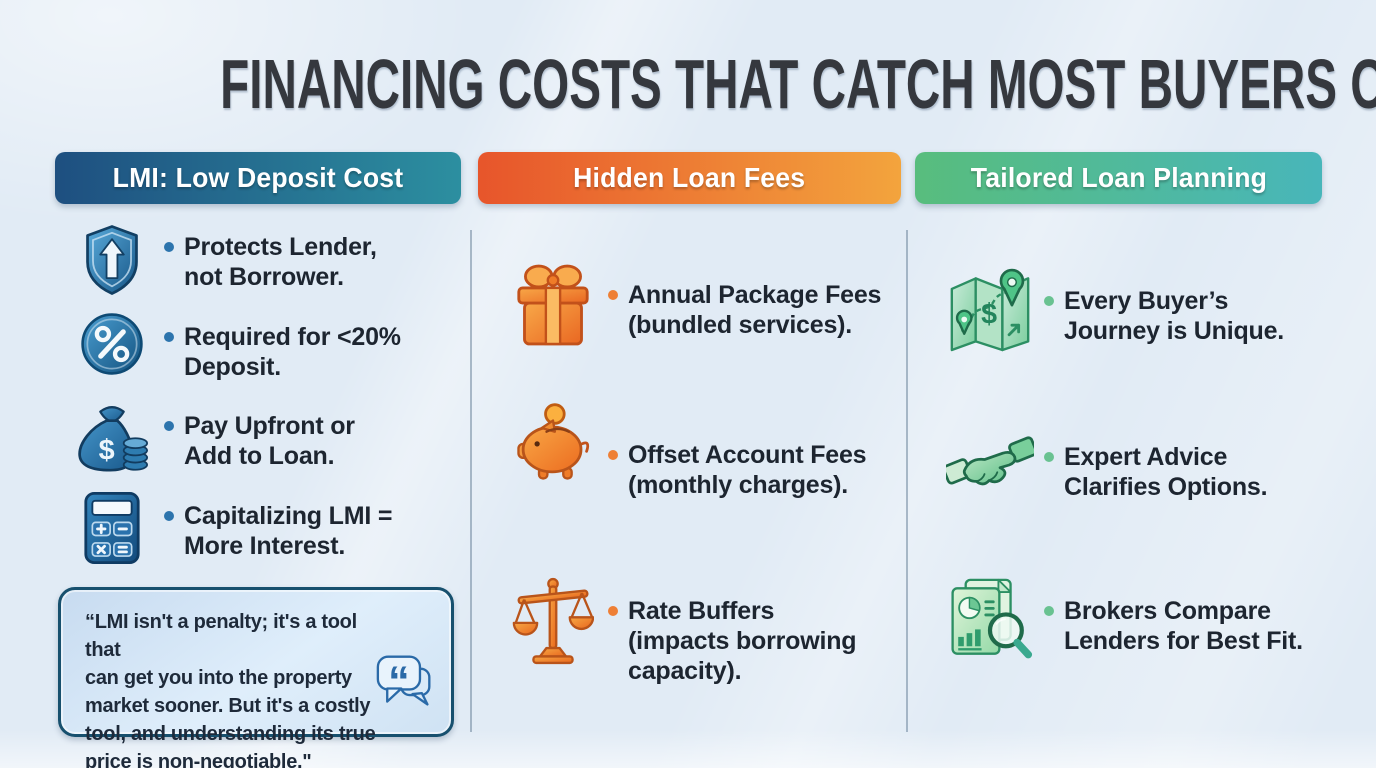 The width and height of the screenshot is (1376, 768). What do you see at coordinates (288, 531) in the screenshot?
I see `item-text: Capitalizing LMI = More Interest.` at bounding box center [288, 531].